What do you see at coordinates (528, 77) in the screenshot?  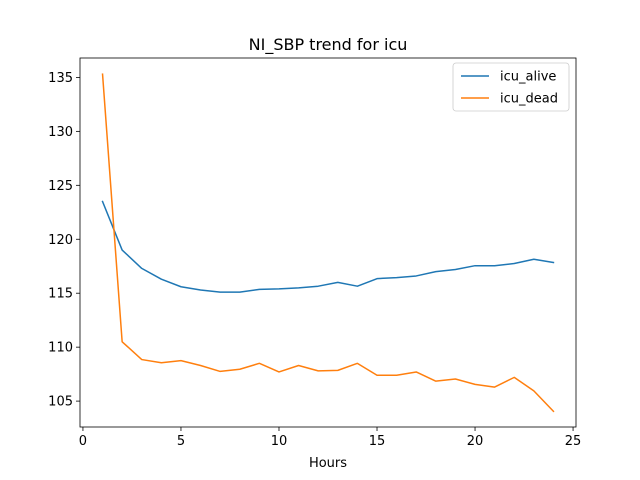 I see `legend-label-icu_alive: icu_alive` at bounding box center [528, 77].